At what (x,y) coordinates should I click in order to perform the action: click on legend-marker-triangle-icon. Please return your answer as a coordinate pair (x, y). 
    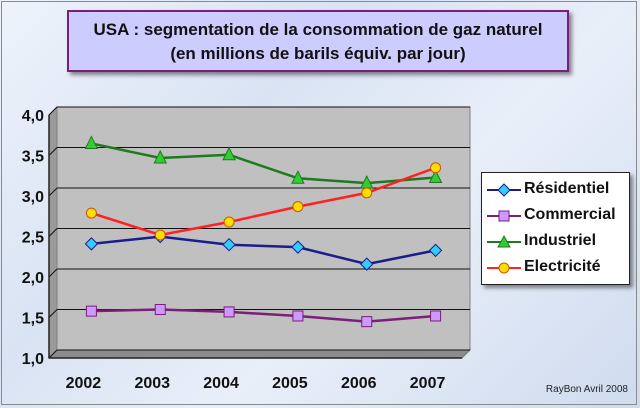
    Looking at the image, I should click on (504, 241).